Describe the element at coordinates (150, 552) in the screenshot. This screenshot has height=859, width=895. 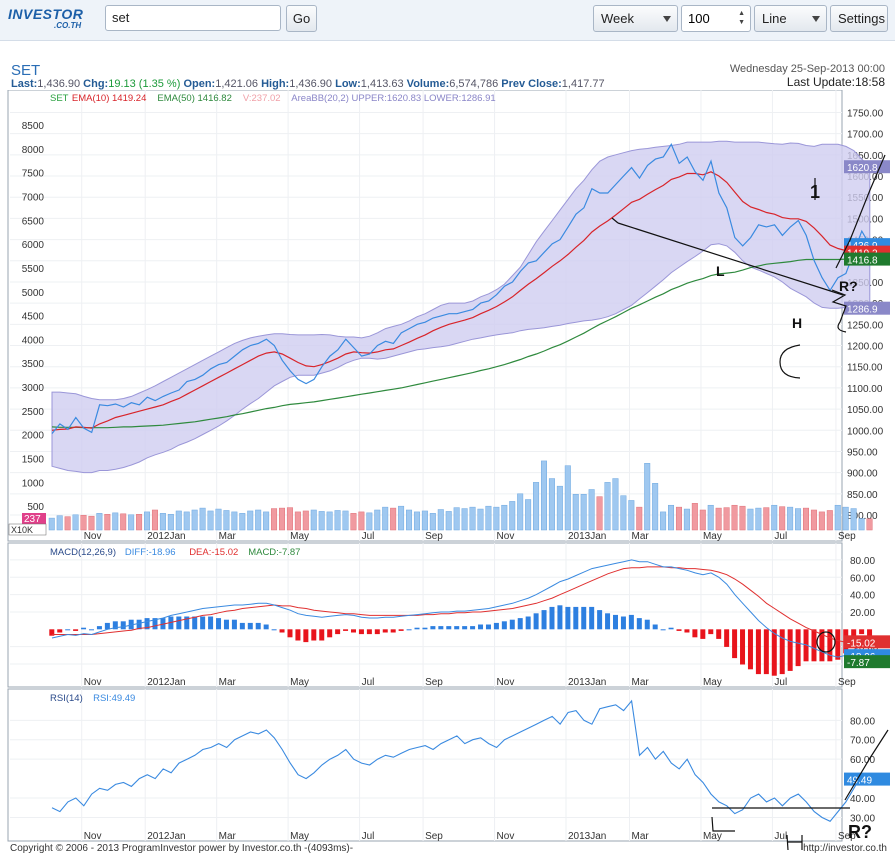
I see `macd-legend-item: DIFF:-18.96` at that location.